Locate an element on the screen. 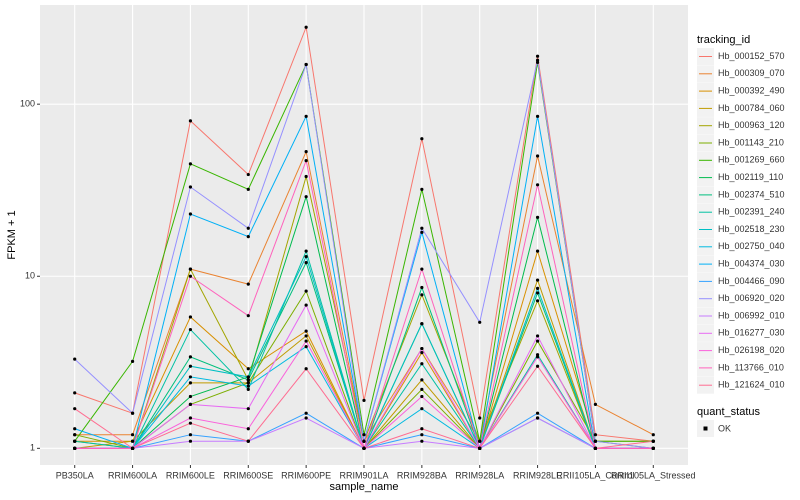 The height and width of the screenshot is (500, 800). legend-label: Hb_016277_030 is located at coordinates (751, 333).